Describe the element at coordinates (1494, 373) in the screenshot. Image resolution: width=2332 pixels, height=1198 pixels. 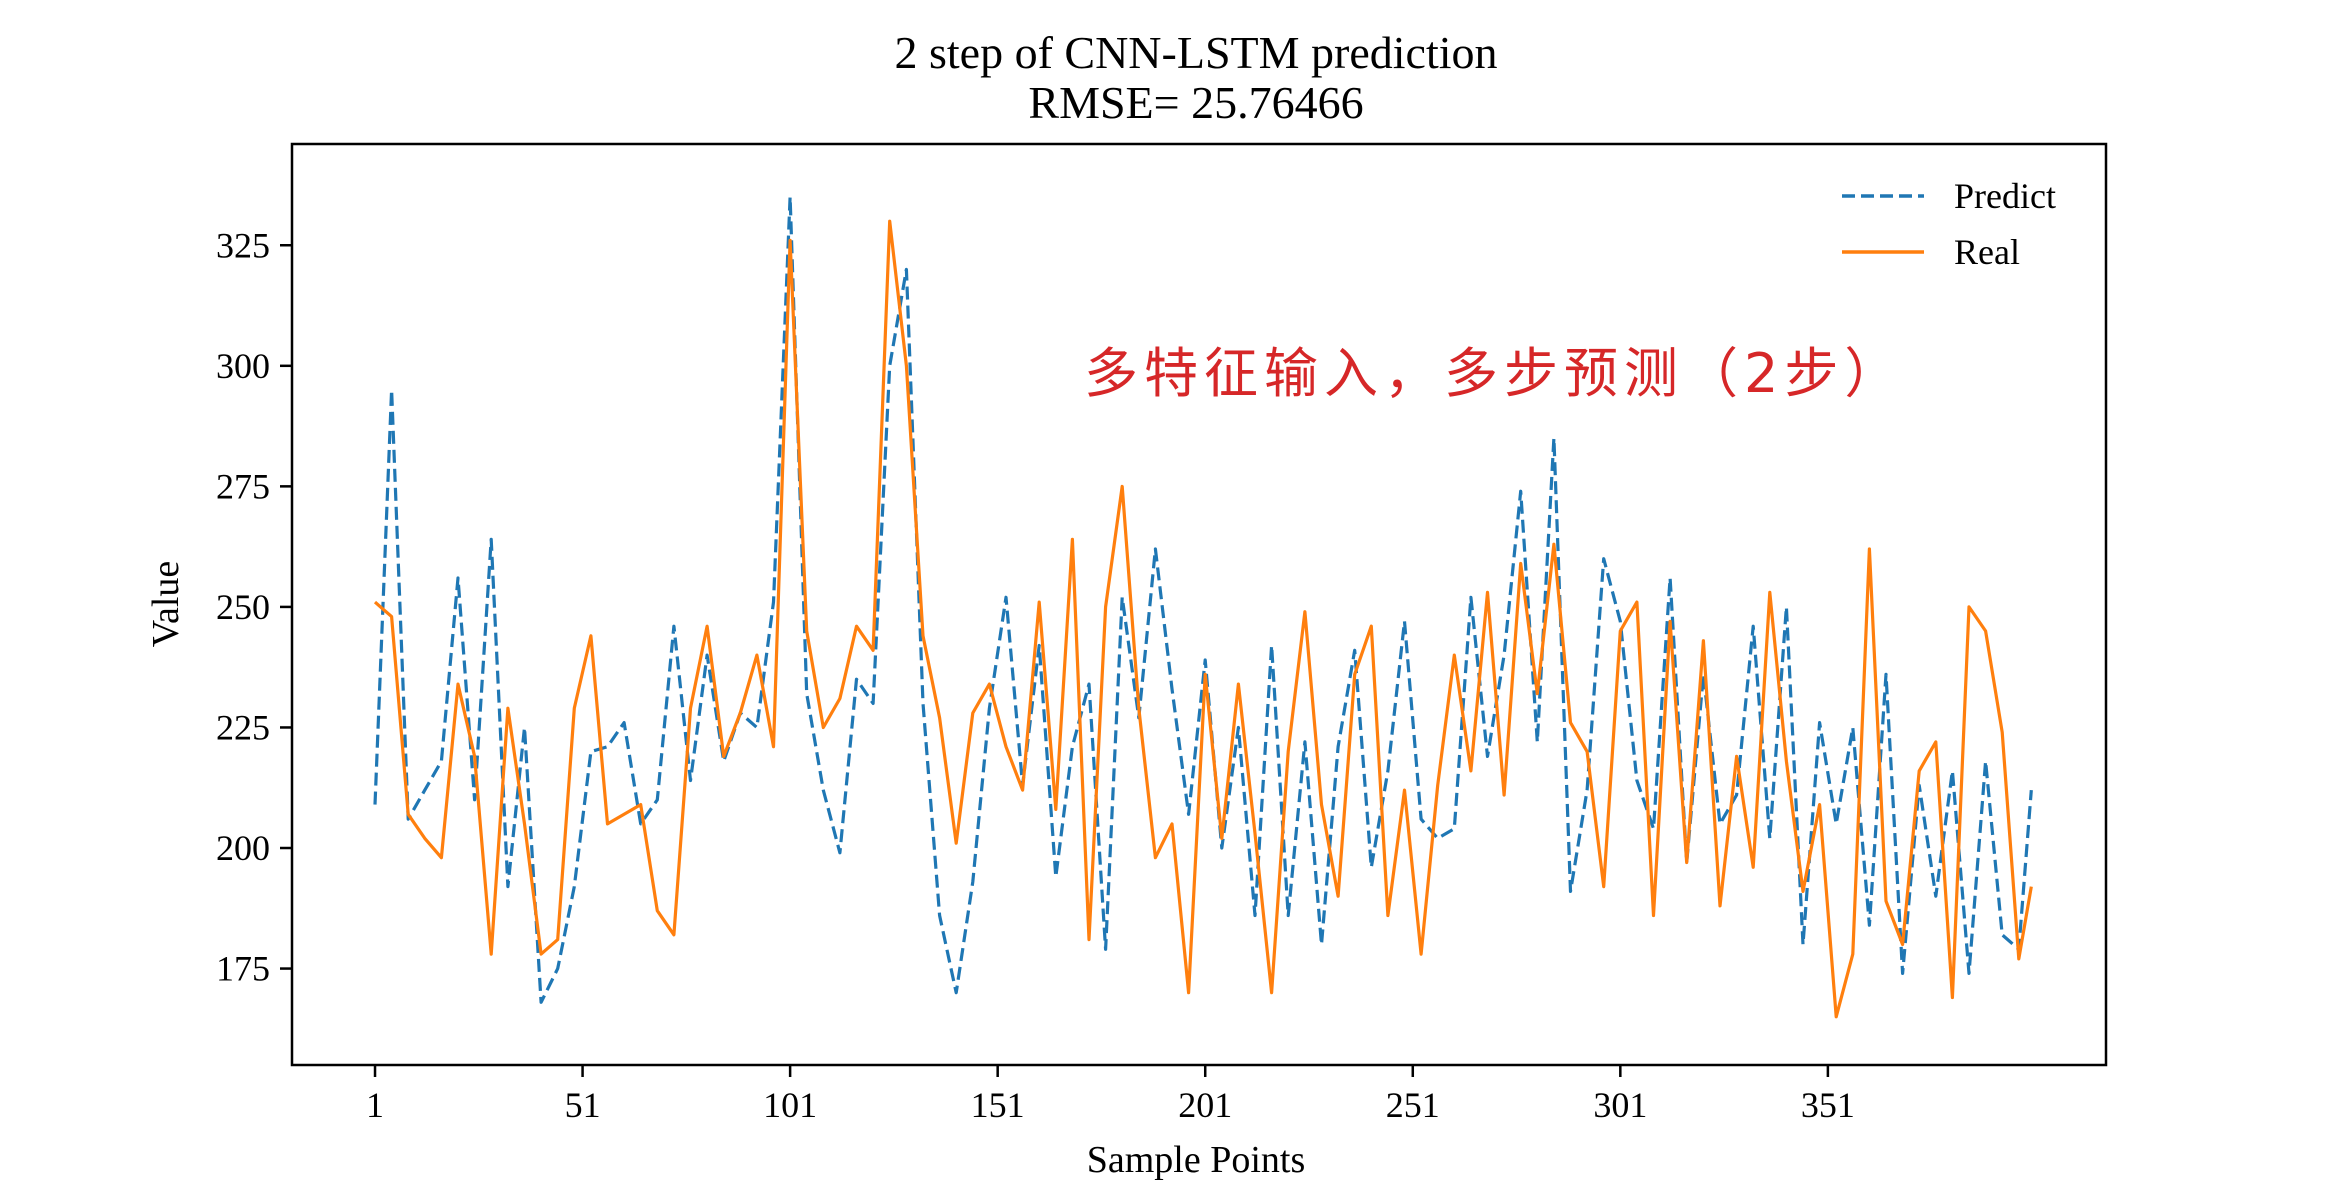
I see `chart-annotation: 多特征输入，多步预测（2步）` at that location.